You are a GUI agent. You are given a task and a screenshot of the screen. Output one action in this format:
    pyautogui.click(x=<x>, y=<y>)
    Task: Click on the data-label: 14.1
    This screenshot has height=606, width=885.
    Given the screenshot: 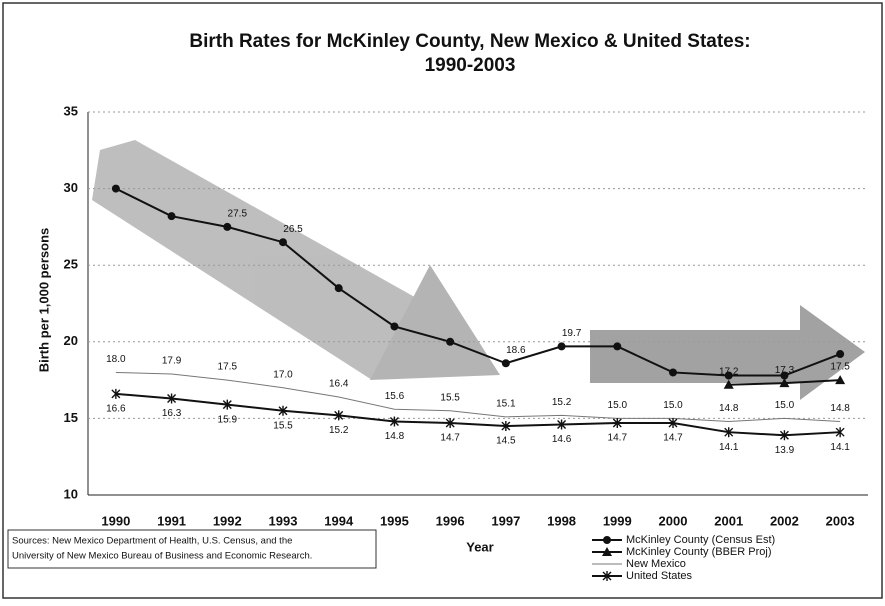 What is the action you would take?
    pyautogui.click(x=729, y=447)
    